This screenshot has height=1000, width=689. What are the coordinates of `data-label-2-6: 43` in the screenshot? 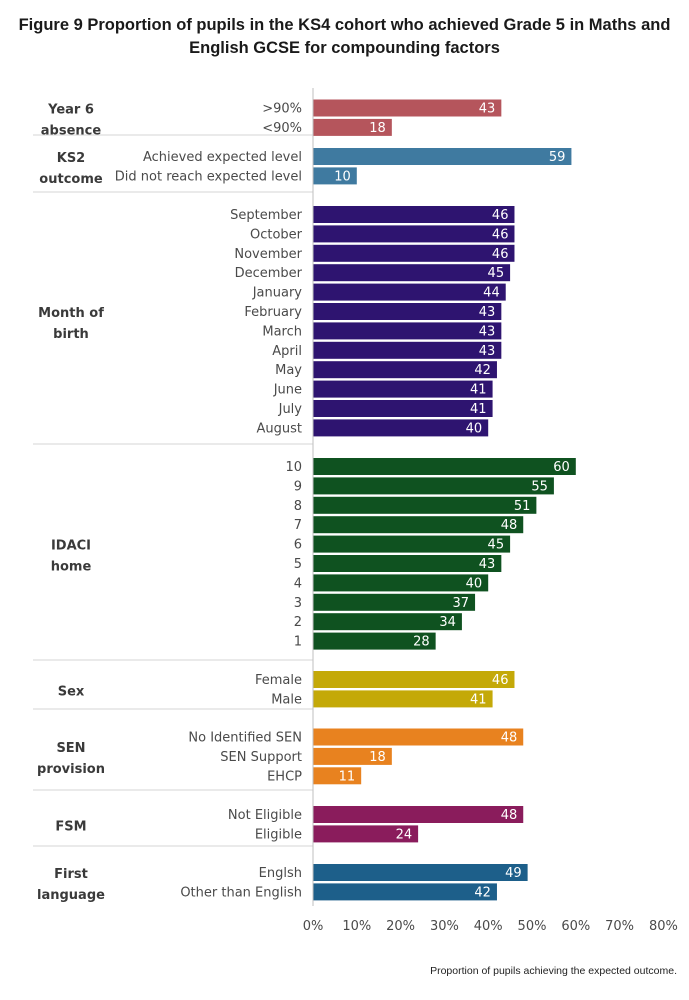 It's located at (487, 331).